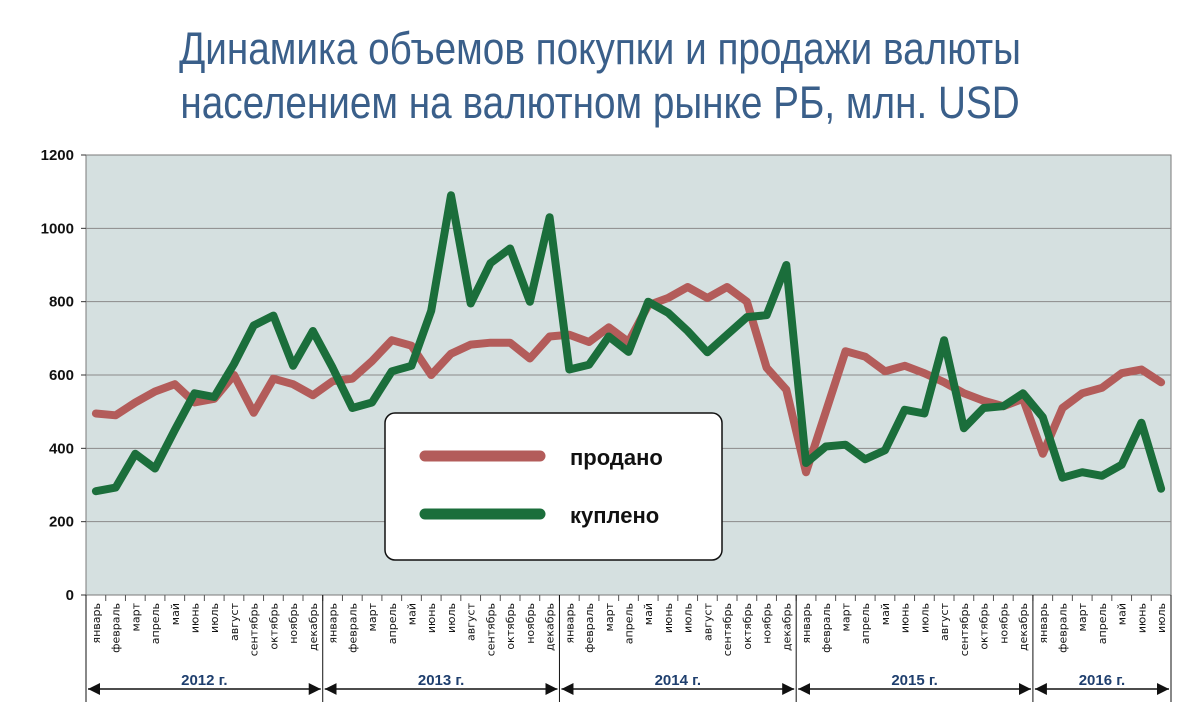  Describe the element at coordinates (914, 680) in the screenshot. I see `year-label: 2015 г.` at that location.